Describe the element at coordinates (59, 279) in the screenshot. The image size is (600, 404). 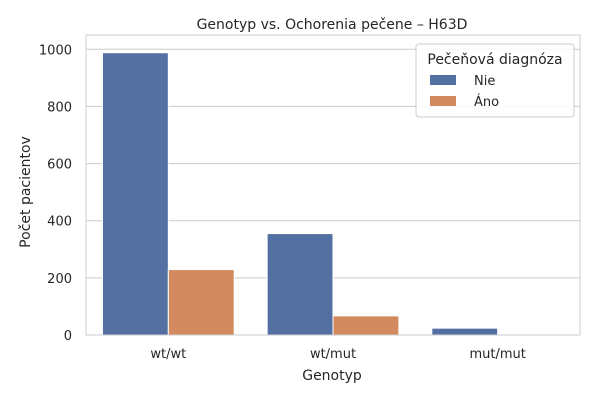
I see `y-tick-label: 200` at that location.